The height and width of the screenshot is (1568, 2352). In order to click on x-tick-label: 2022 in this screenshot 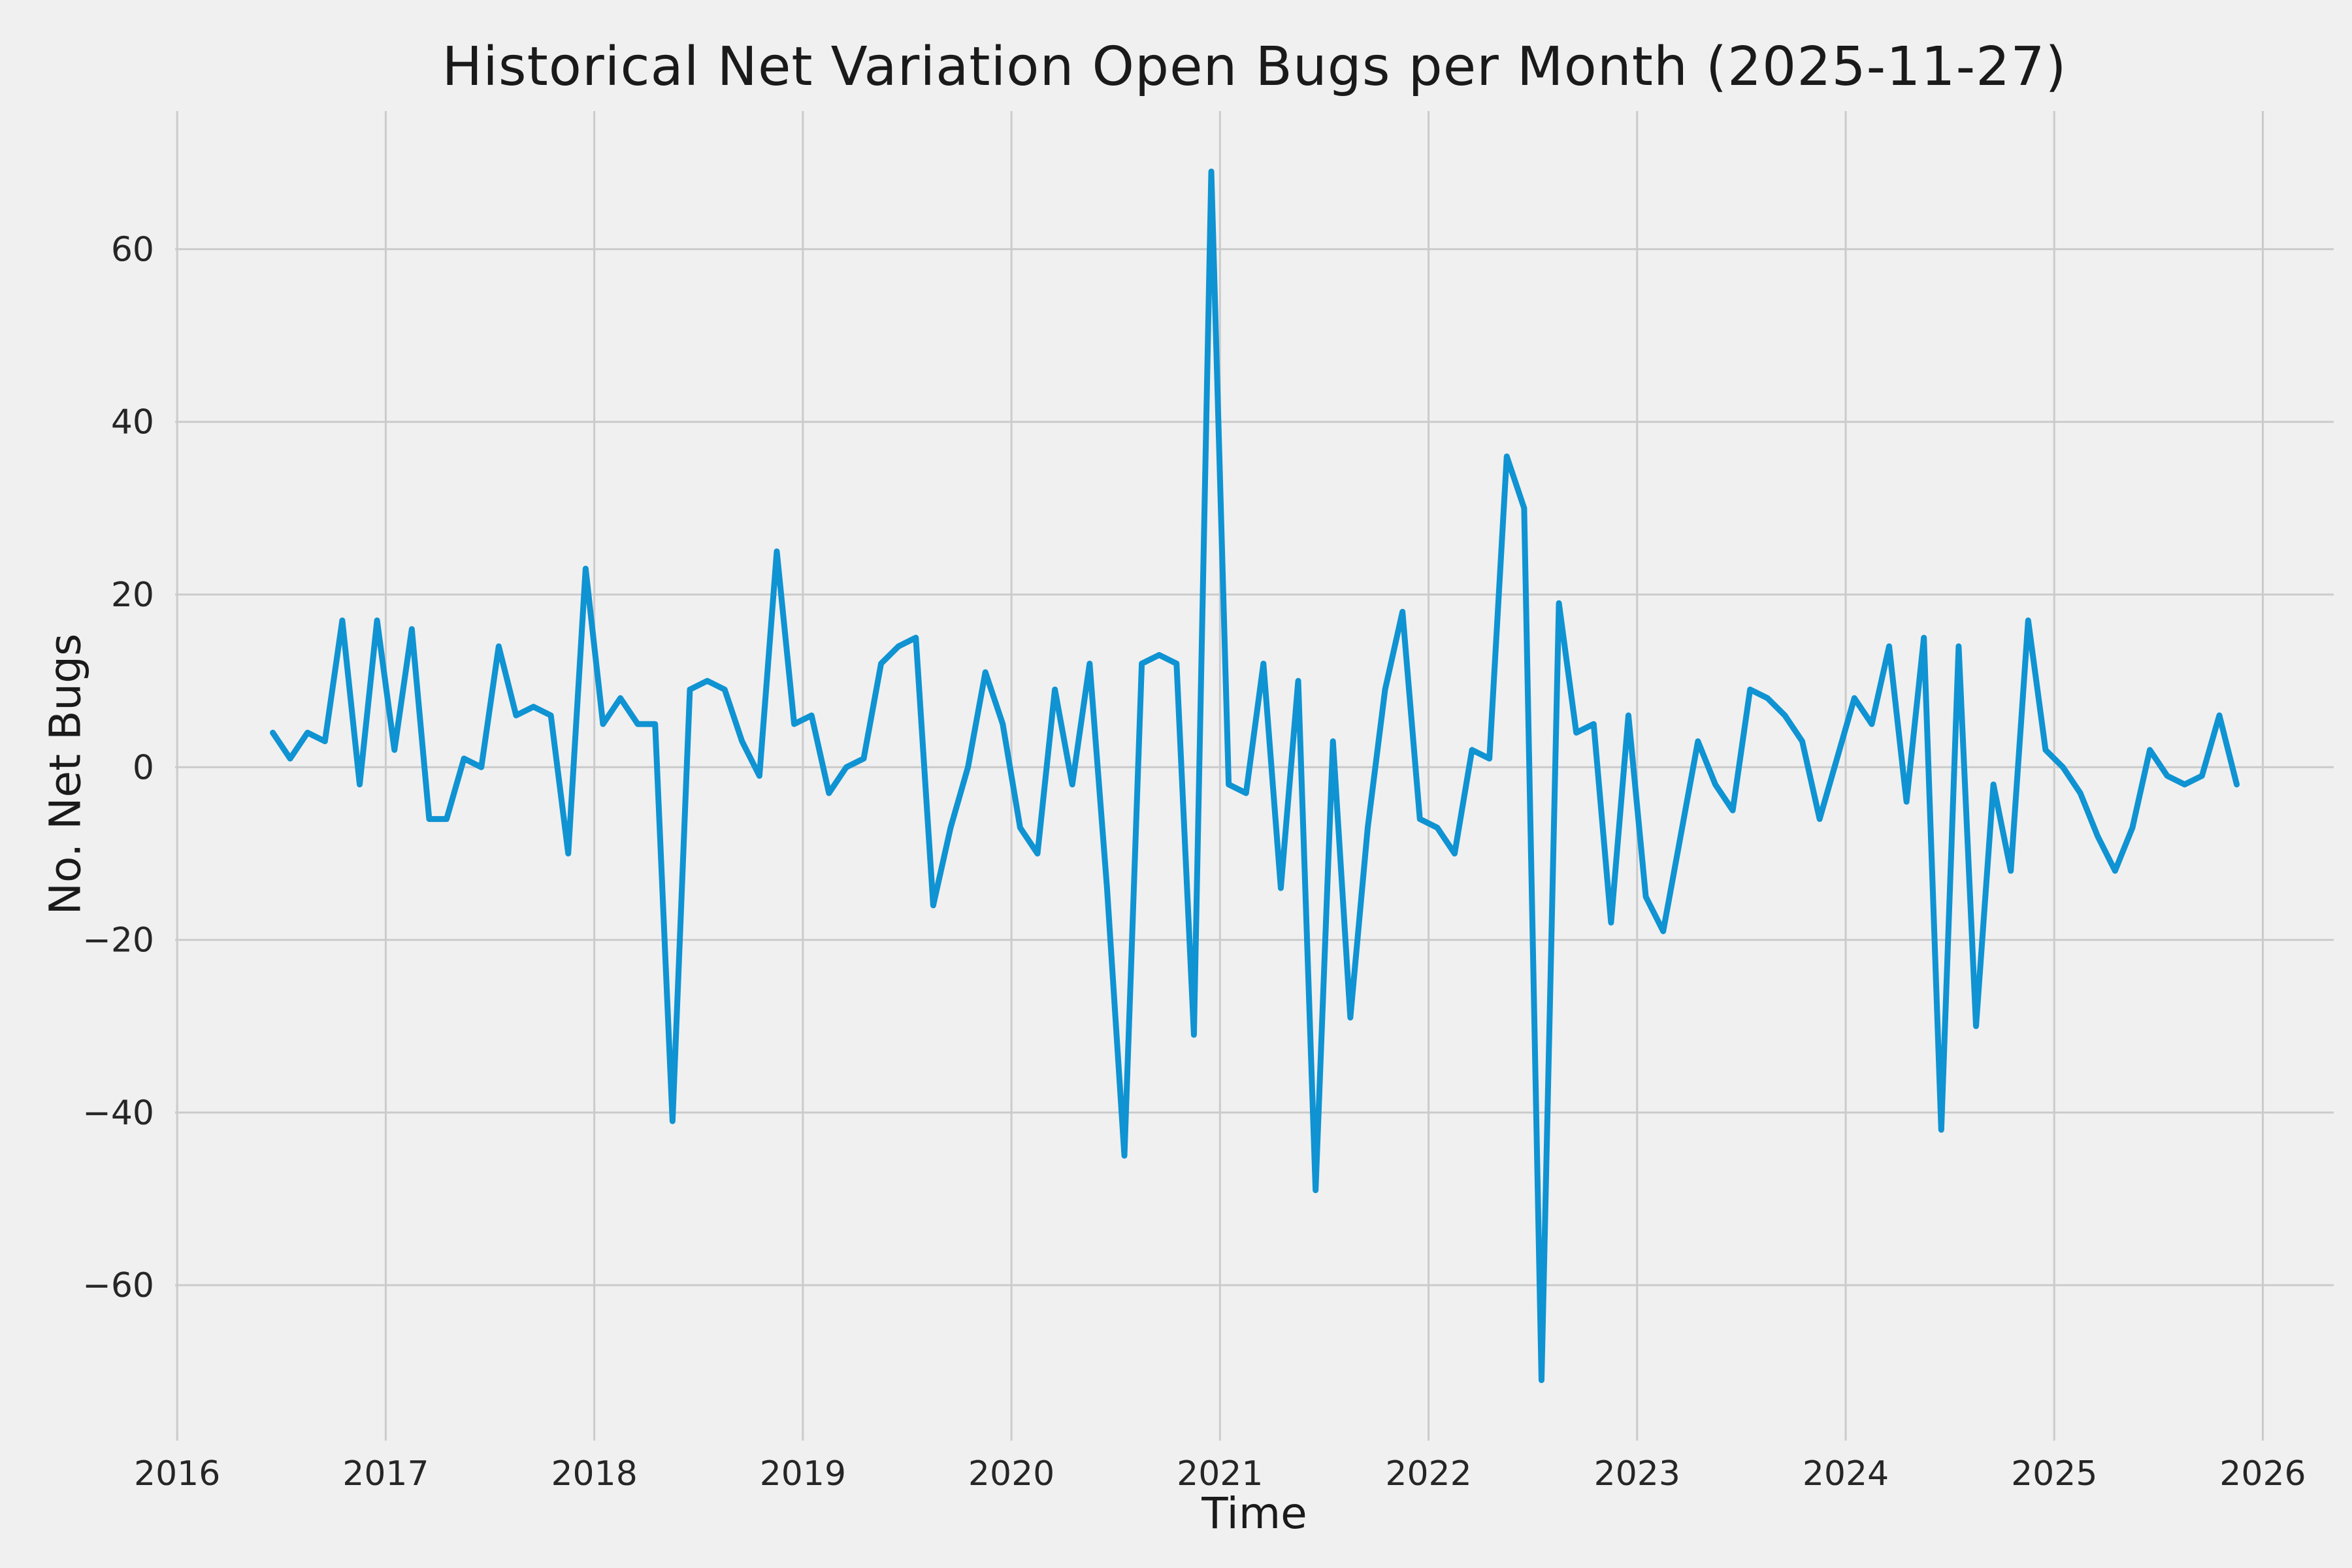, I will do `click(1428, 1474)`.